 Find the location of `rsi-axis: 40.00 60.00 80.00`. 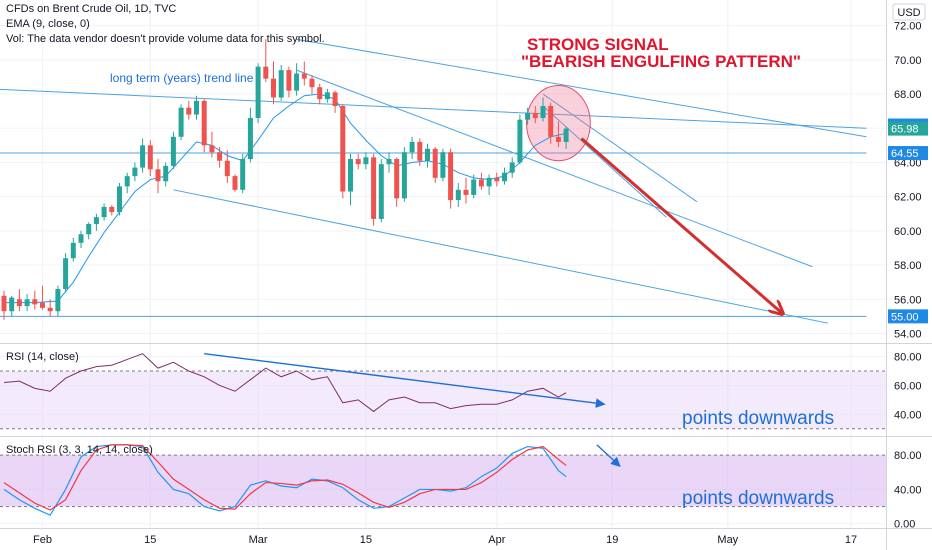

rsi-axis: 40.00 60.00 80.00 is located at coordinates (908, 387).